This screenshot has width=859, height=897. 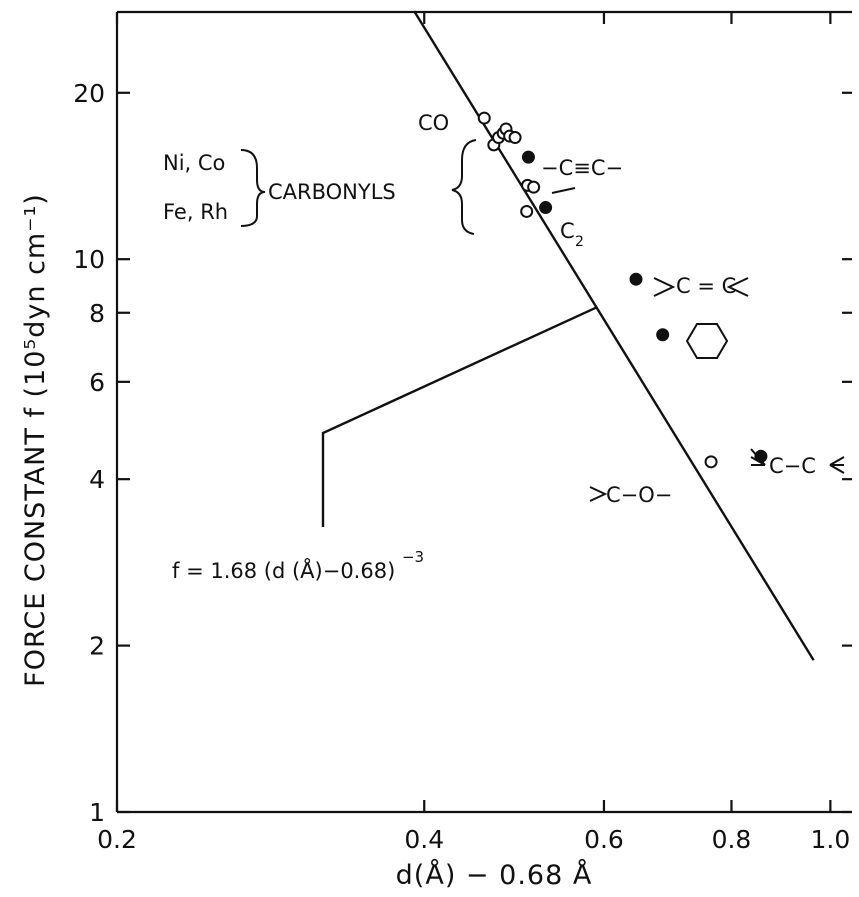 I want to click on y-tick-label: 4, so click(x=97, y=479).